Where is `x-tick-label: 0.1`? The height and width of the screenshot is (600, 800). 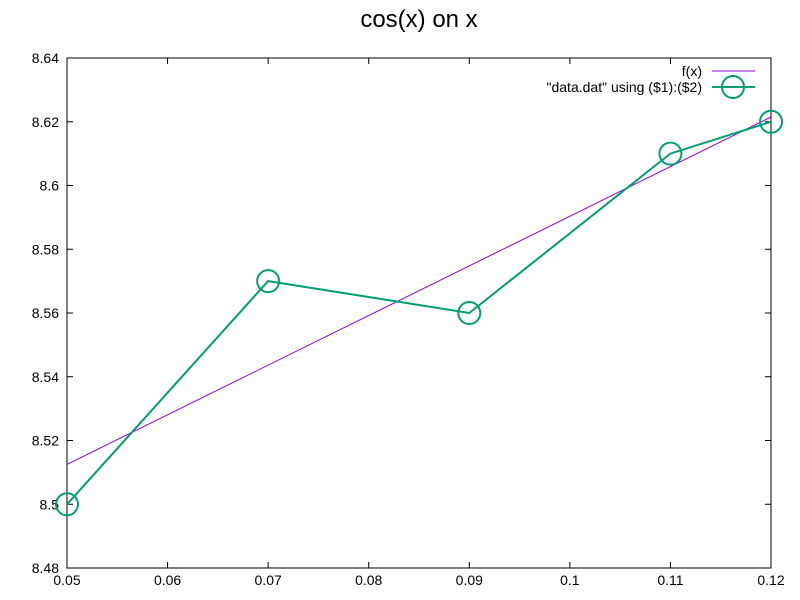
x-tick-label: 0.1 is located at coordinates (570, 580).